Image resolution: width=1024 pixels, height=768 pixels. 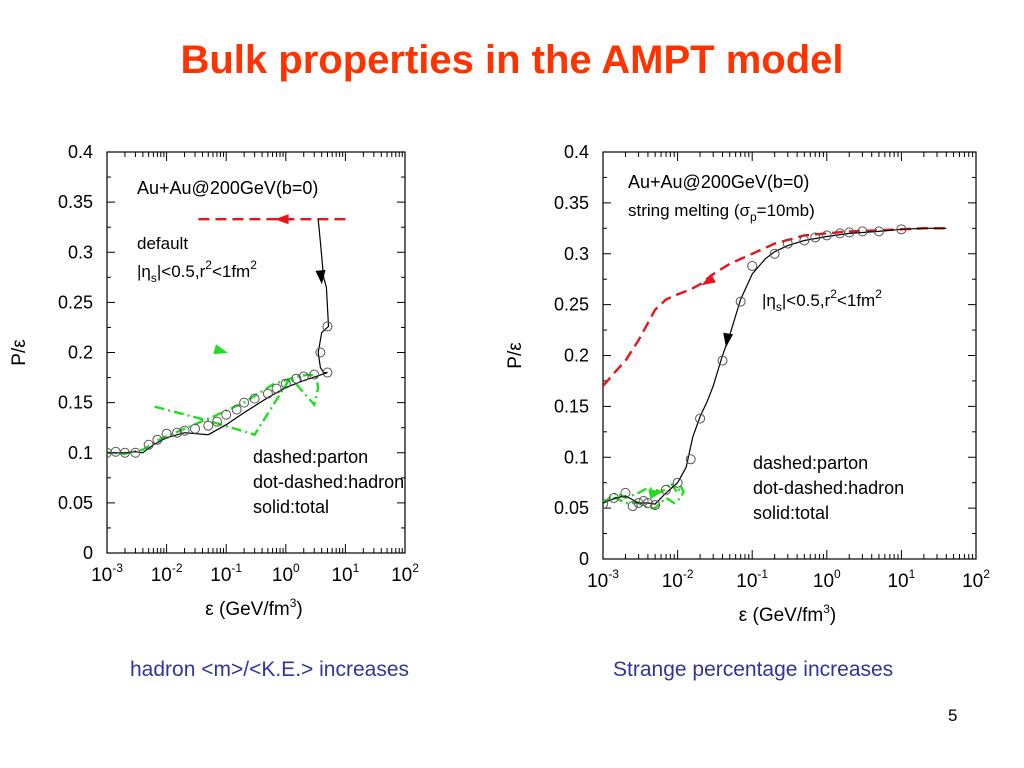 I want to click on y-tick-label: 0.4, so click(x=80, y=152).